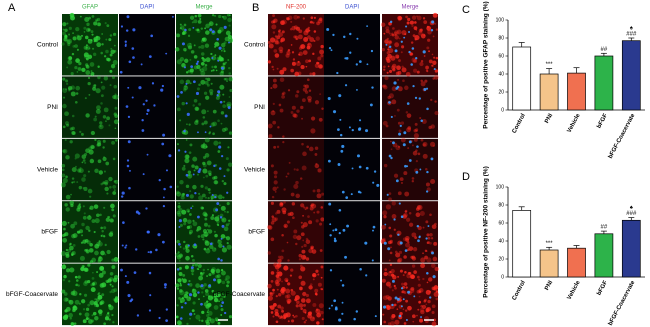 The height and width of the screenshot is (327, 650). I want to click on x-tick-label: PNI, so click(549, 119).